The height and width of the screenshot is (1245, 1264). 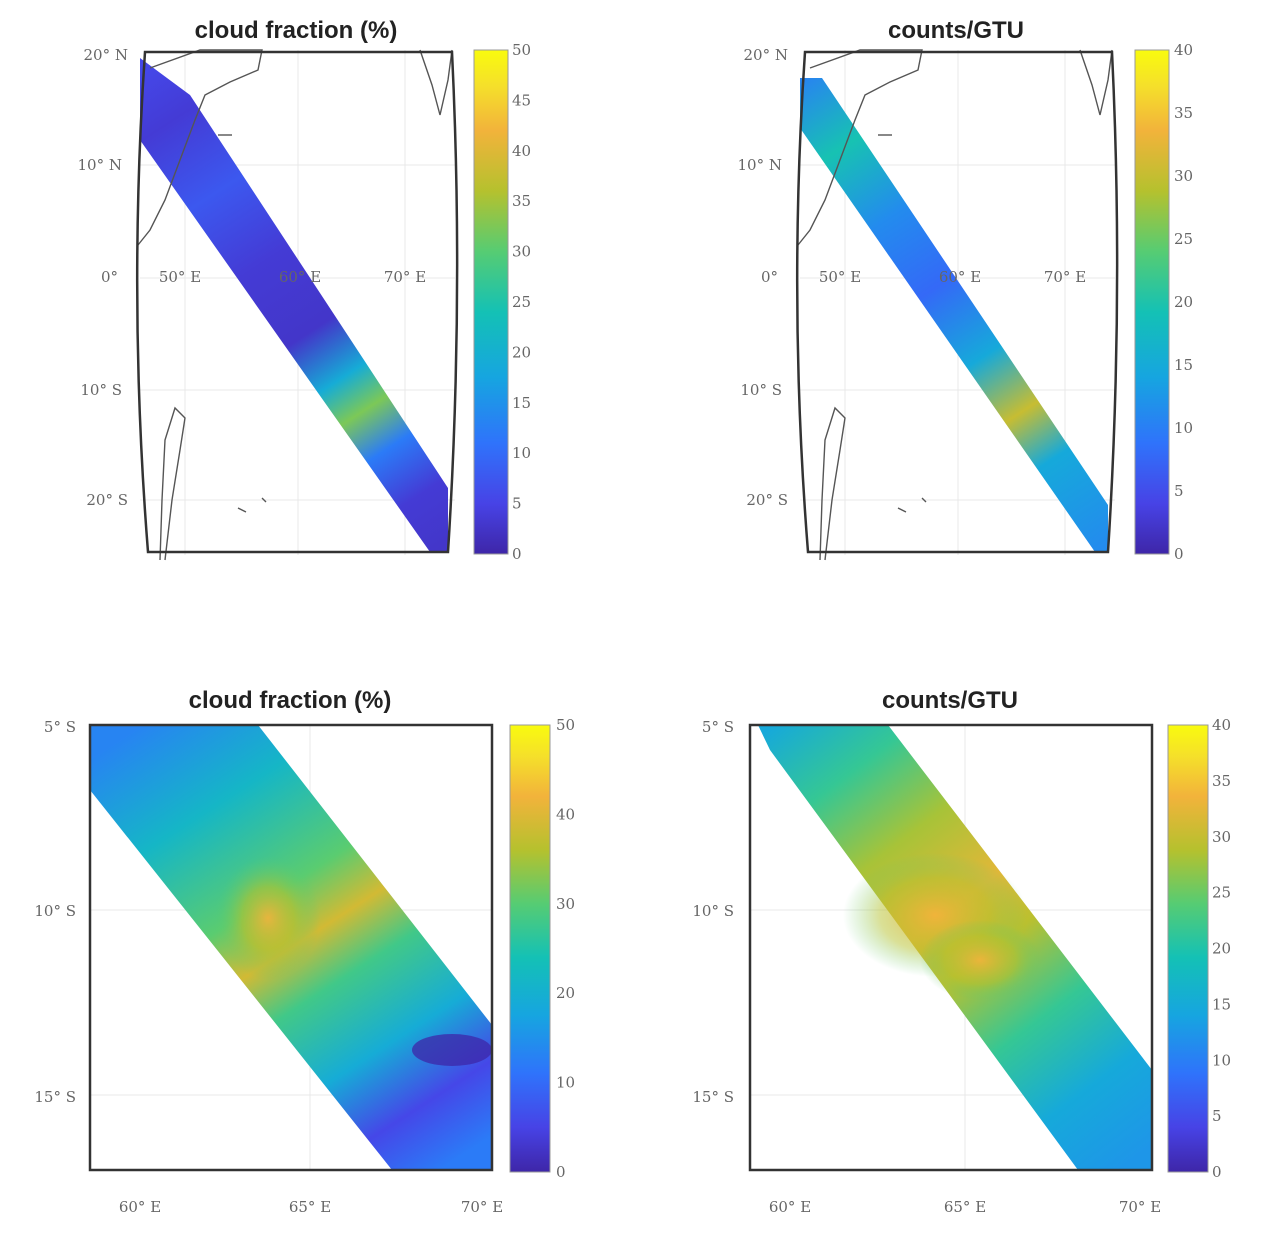 I want to click on colorbar-ticks: 0 5 10 15 20 25 30 35 40 45 50, so click(x=521, y=302).